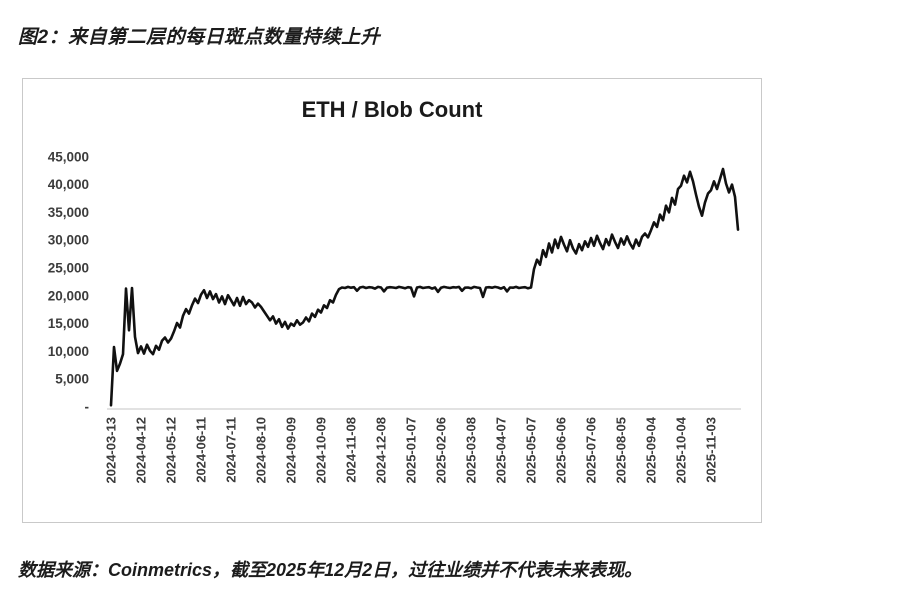 This screenshot has width=922, height=597. What do you see at coordinates (531, 450) in the screenshot?
I see `x-axis-tick-label: 2025-05-07` at bounding box center [531, 450].